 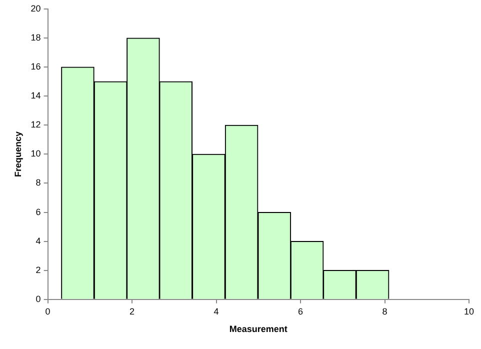 I want to click on x-tick-label: 2, so click(x=132, y=311).